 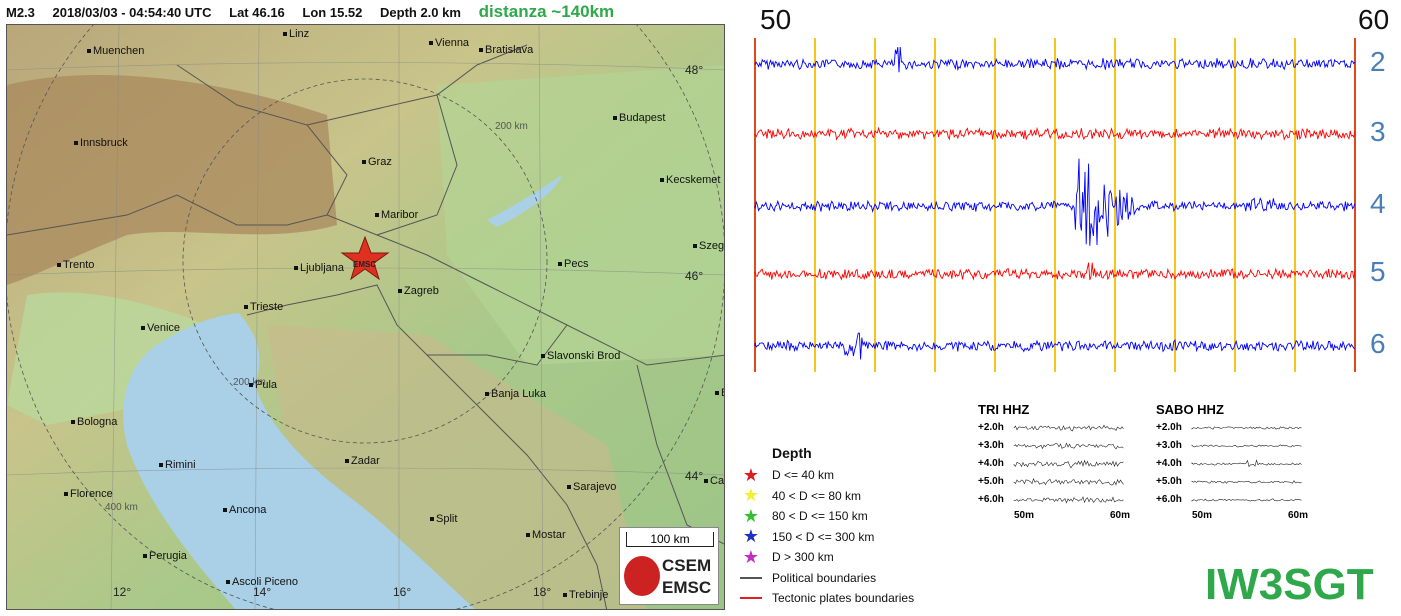 What do you see at coordinates (418, 291) in the screenshot?
I see `city-label: Zagreb` at bounding box center [418, 291].